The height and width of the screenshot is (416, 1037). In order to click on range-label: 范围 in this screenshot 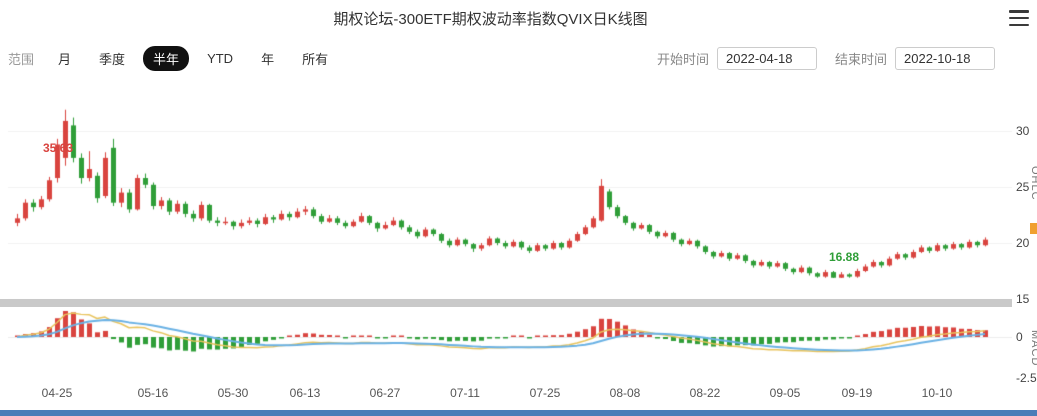, I will do `click(21, 59)`.